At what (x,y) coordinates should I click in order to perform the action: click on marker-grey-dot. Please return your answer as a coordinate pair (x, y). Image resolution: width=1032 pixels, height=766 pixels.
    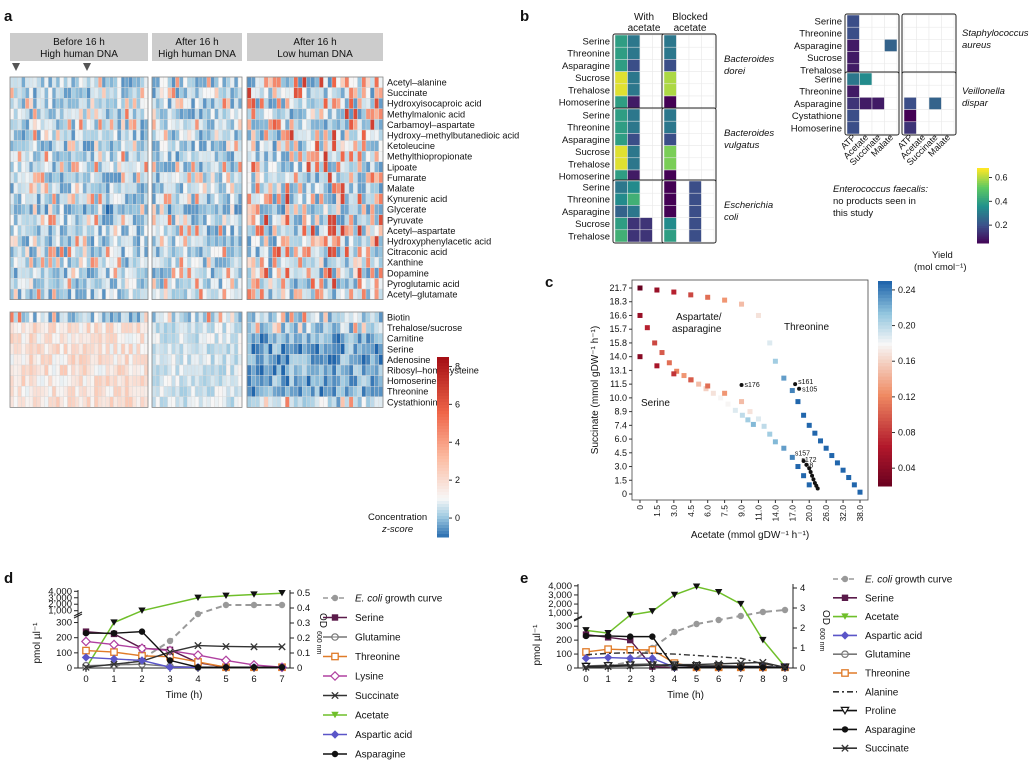
    Looking at the image, I should click on (335, 598).